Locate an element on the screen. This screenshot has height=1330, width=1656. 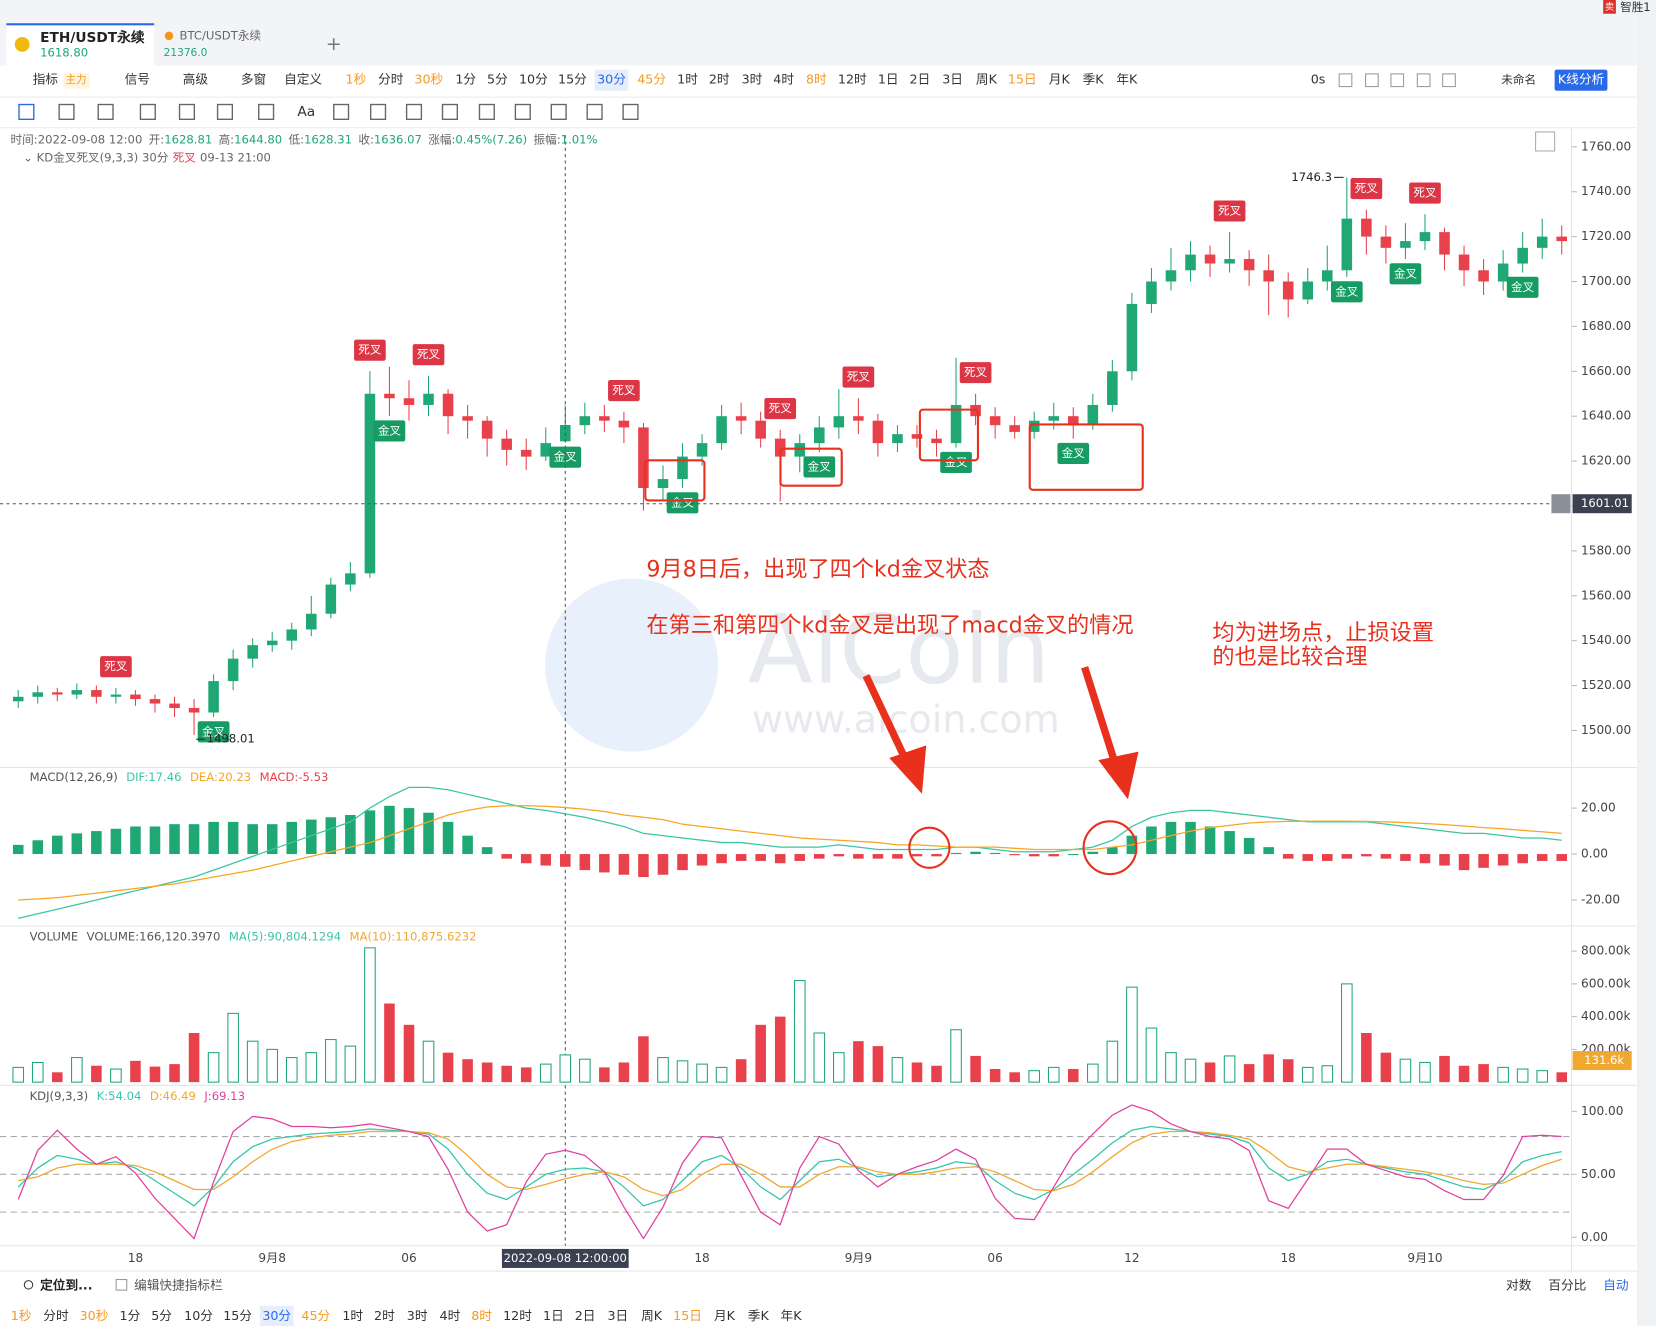
toolbar-item: 指标 is located at coordinates (46, 79).